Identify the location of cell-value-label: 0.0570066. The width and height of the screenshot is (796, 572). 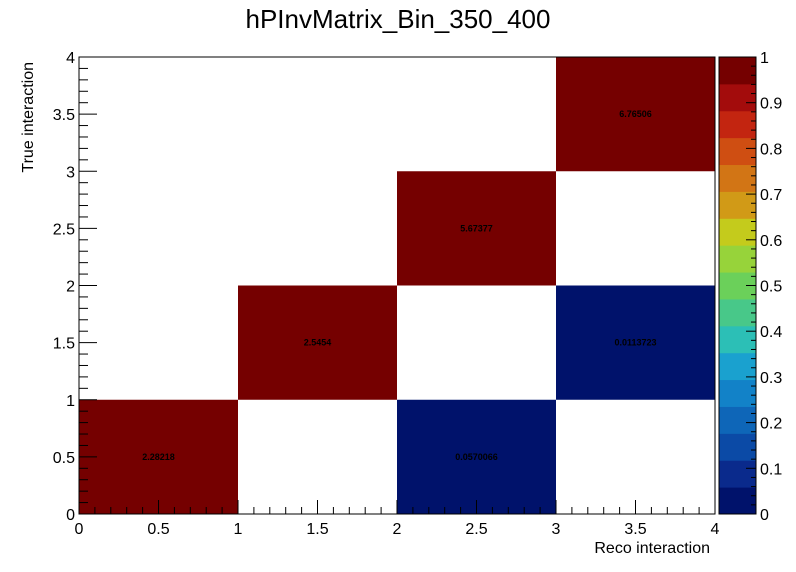
(476, 457).